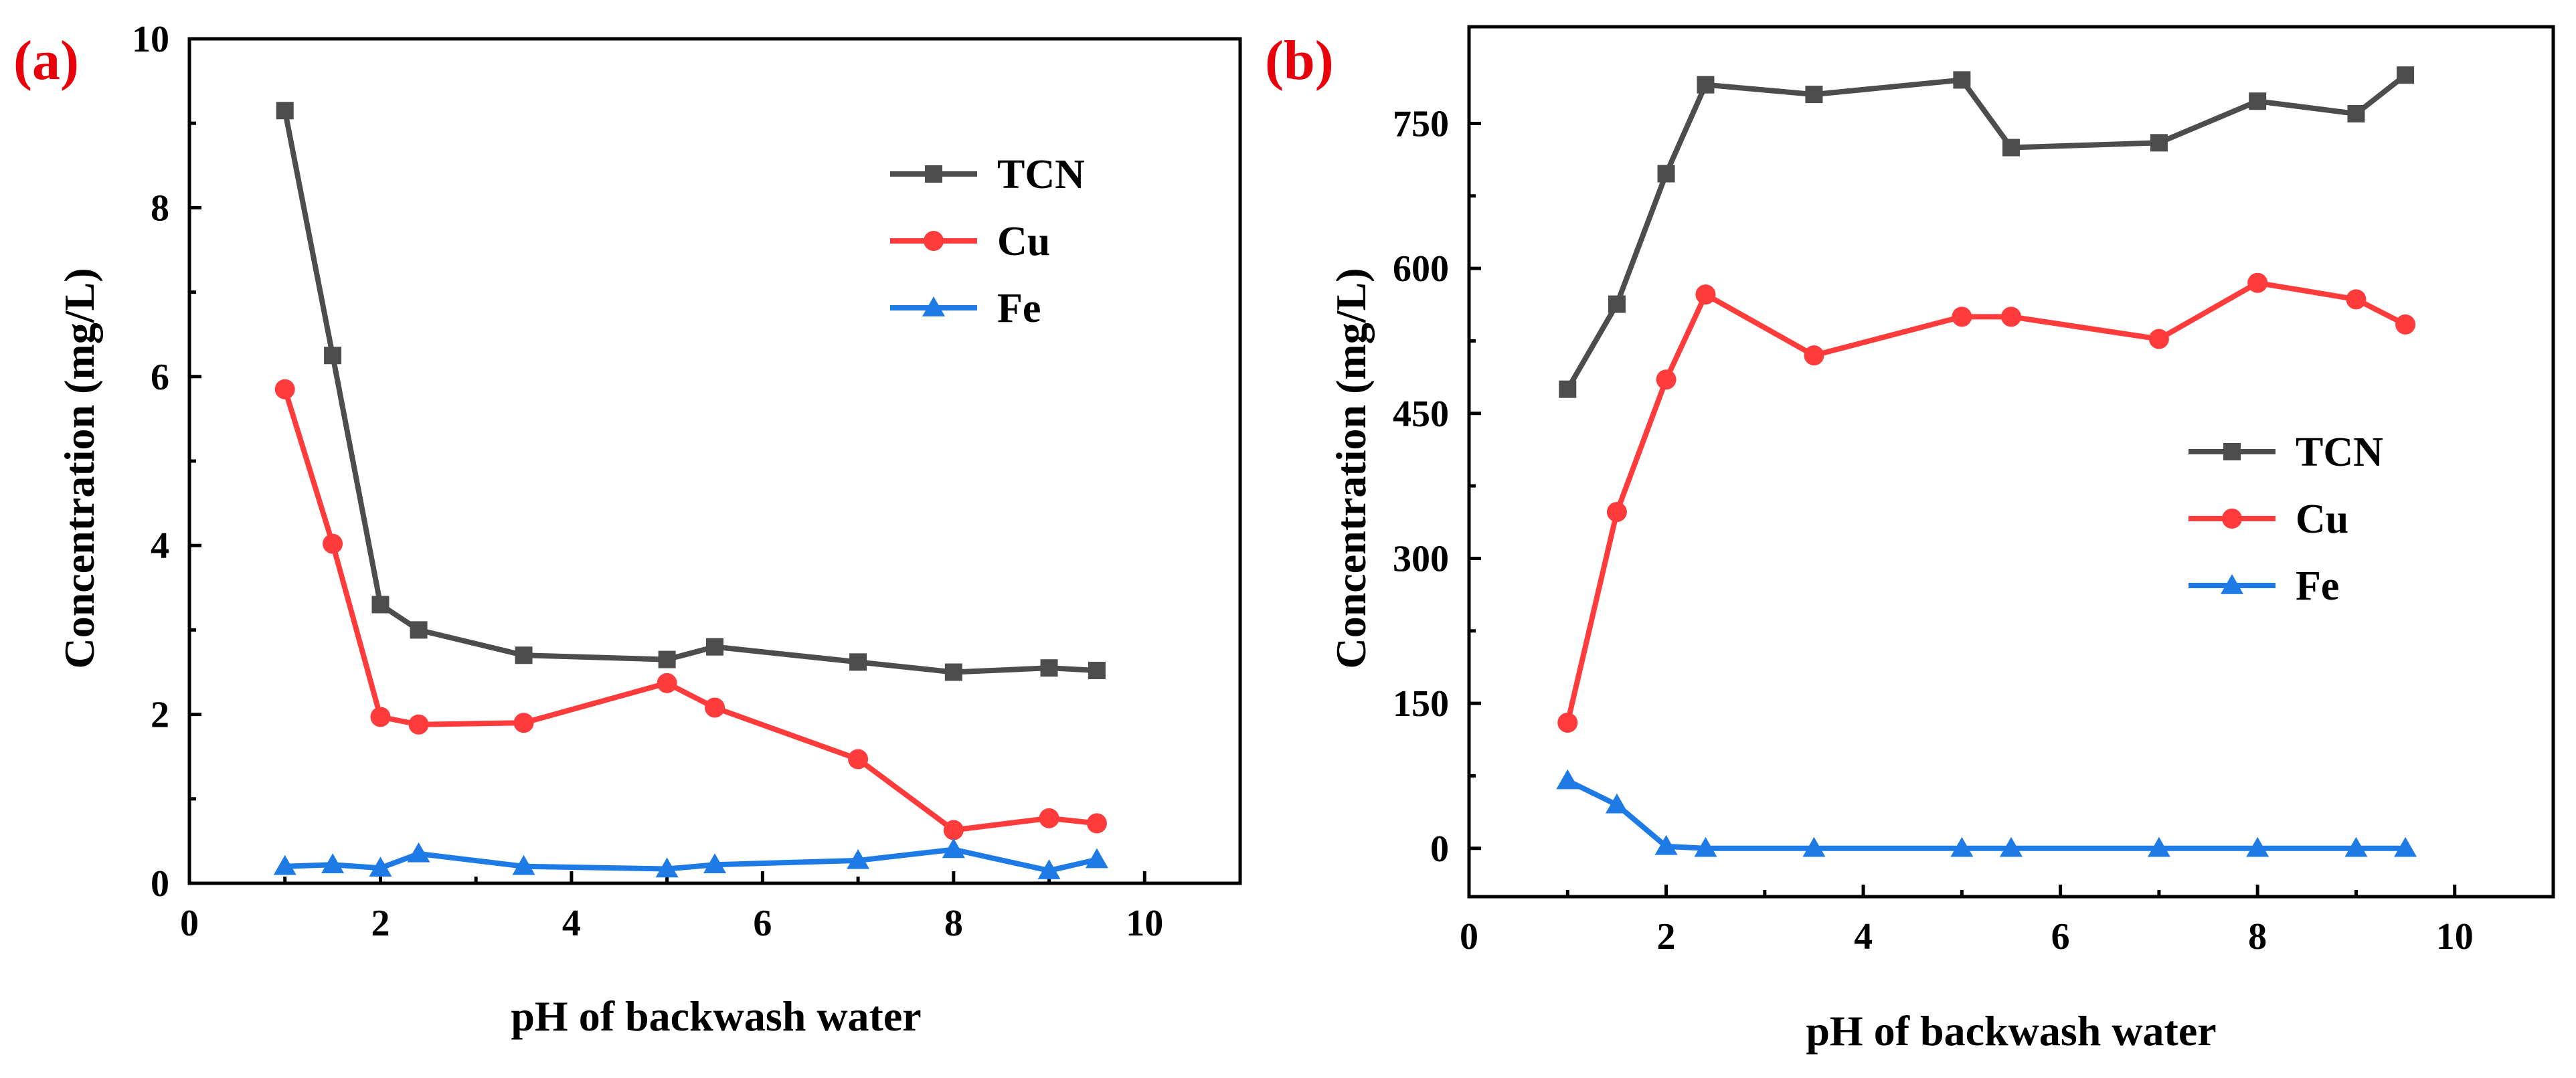 Image resolution: width=2576 pixels, height=1078 pixels. Describe the element at coordinates (933, 174) in the screenshot. I see `legend-marker-tcn` at that location.